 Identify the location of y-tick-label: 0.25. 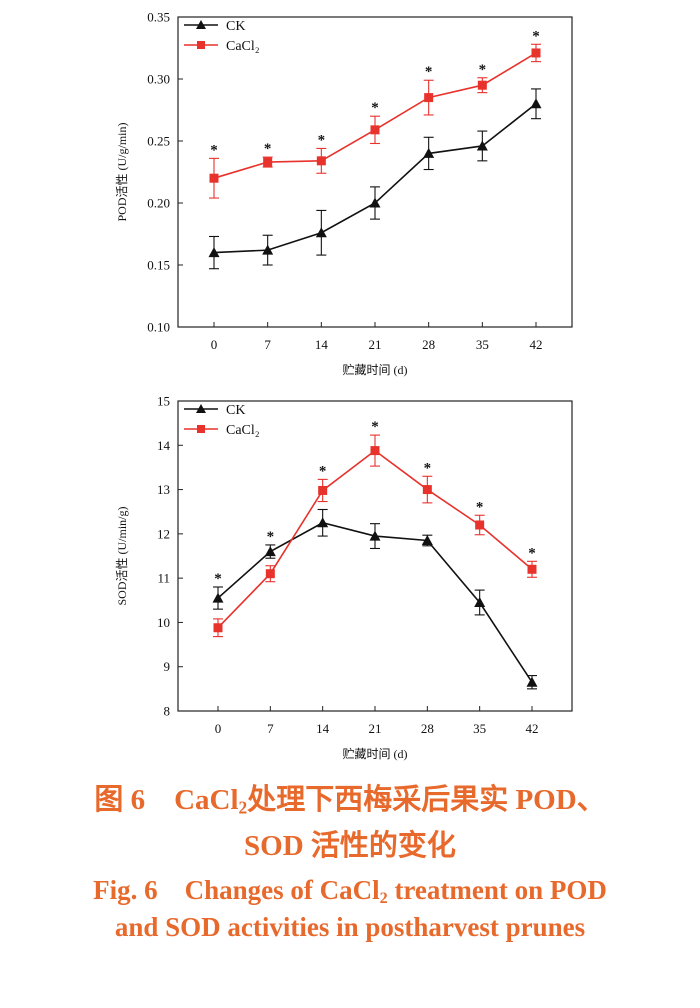
(158, 141).